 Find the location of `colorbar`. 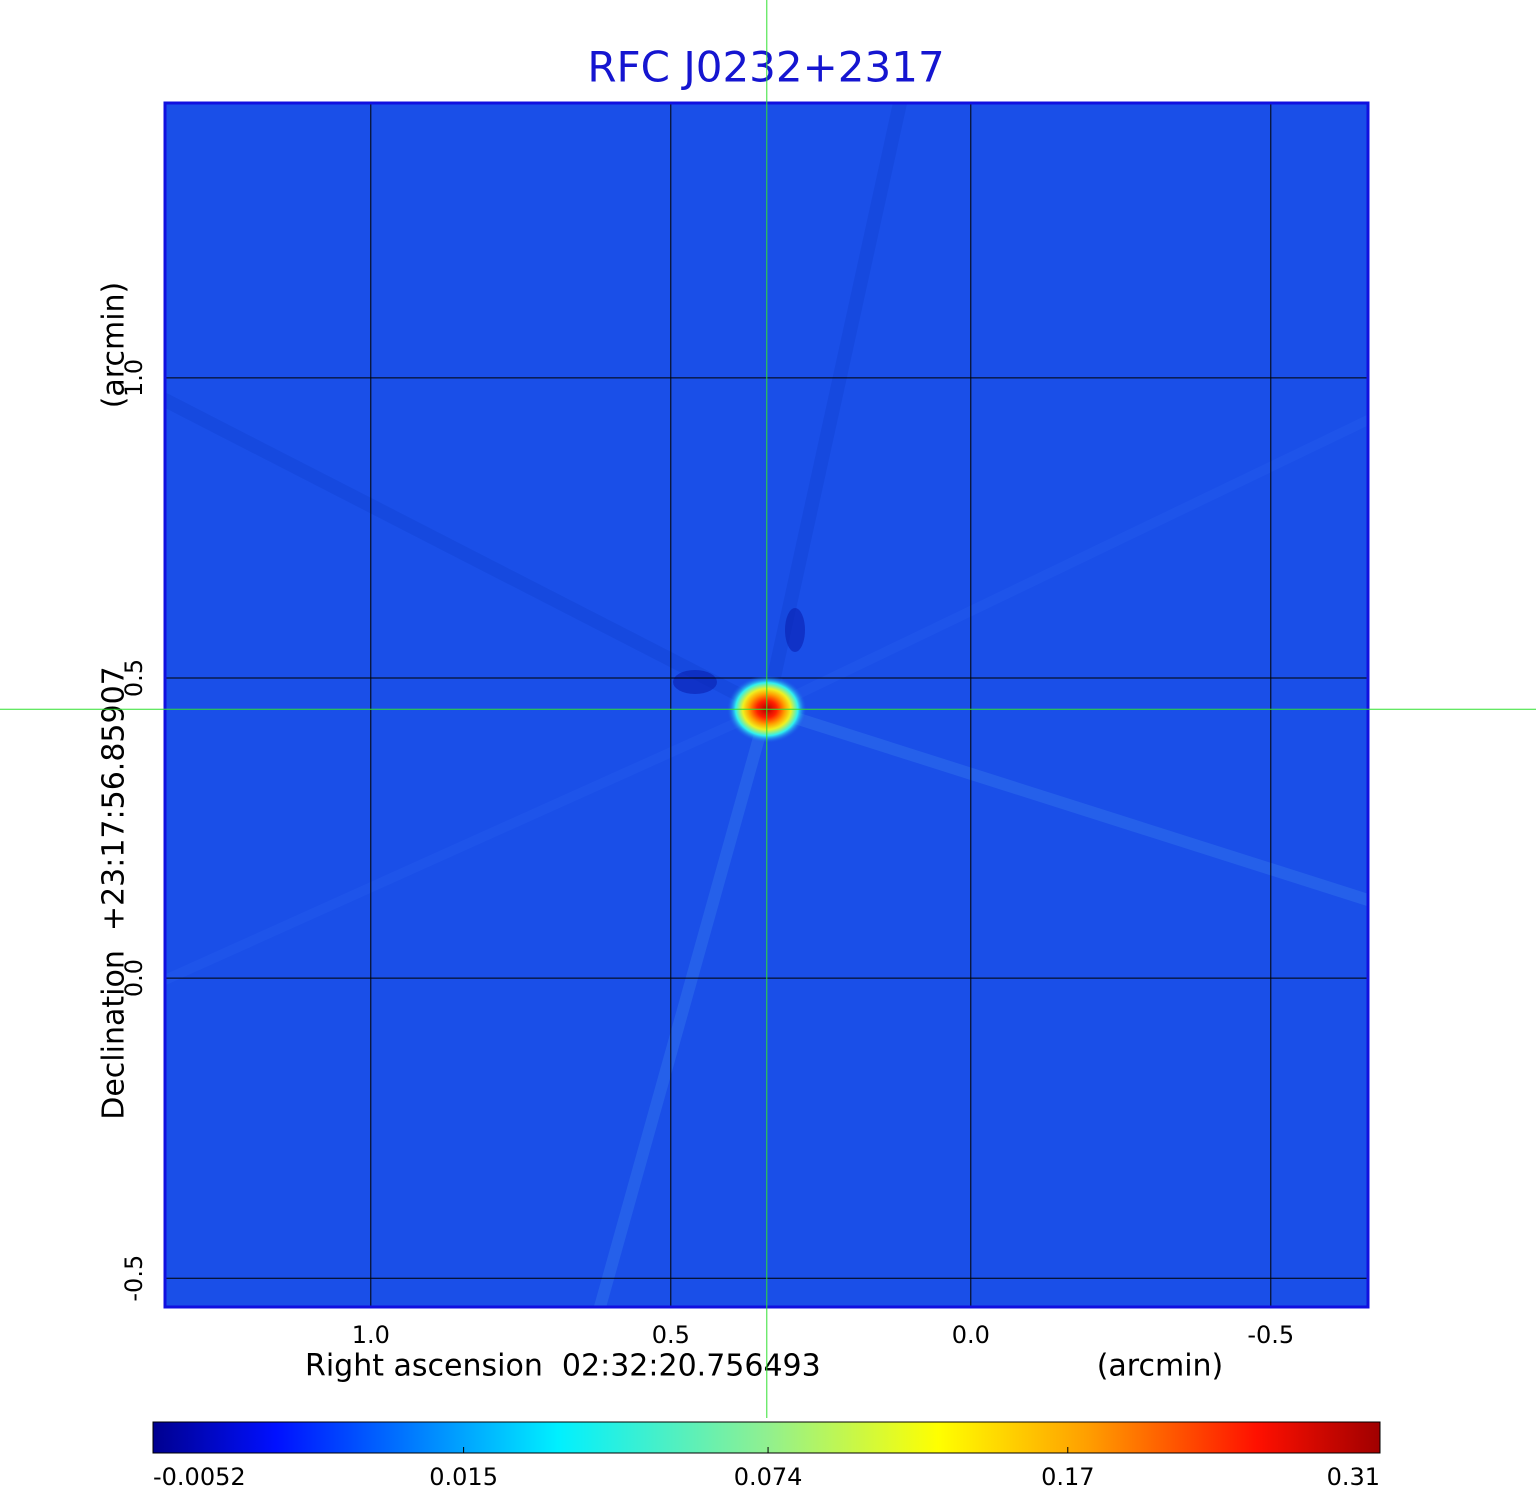

colorbar is located at coordinates (766, 1437).